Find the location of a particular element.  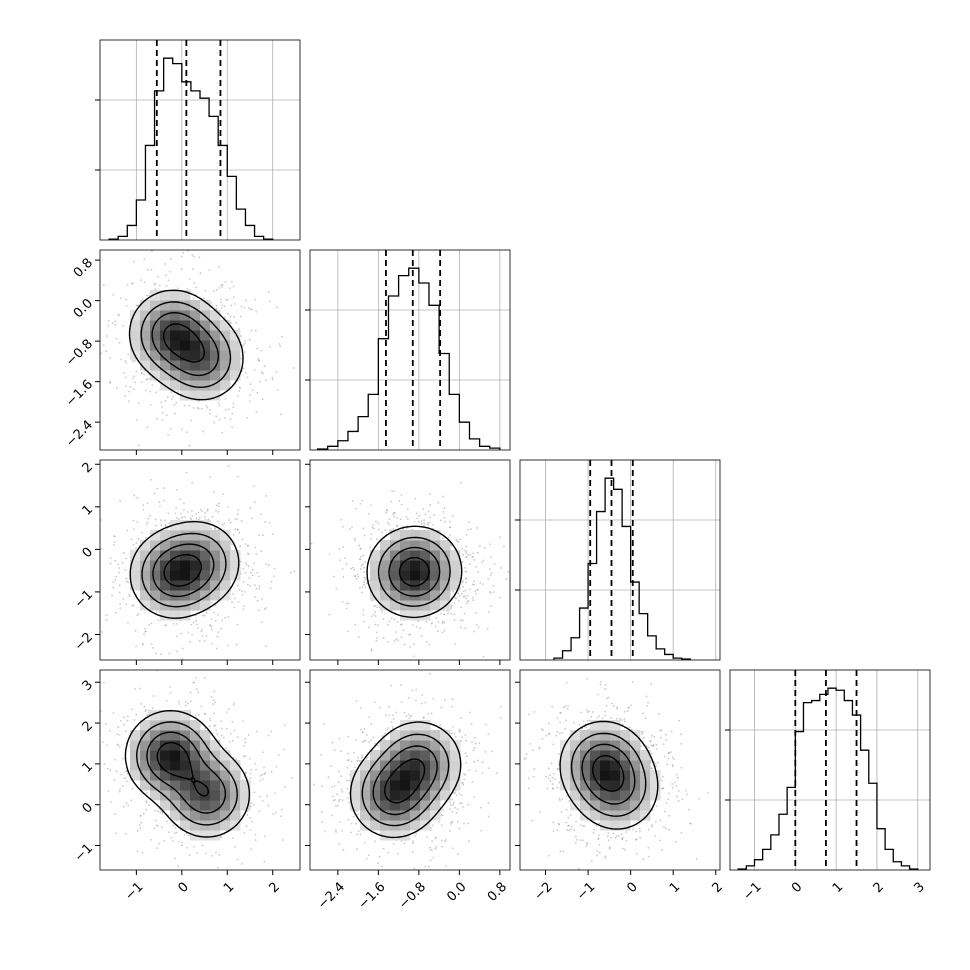

contour-line is located at coordinates (183, 570).